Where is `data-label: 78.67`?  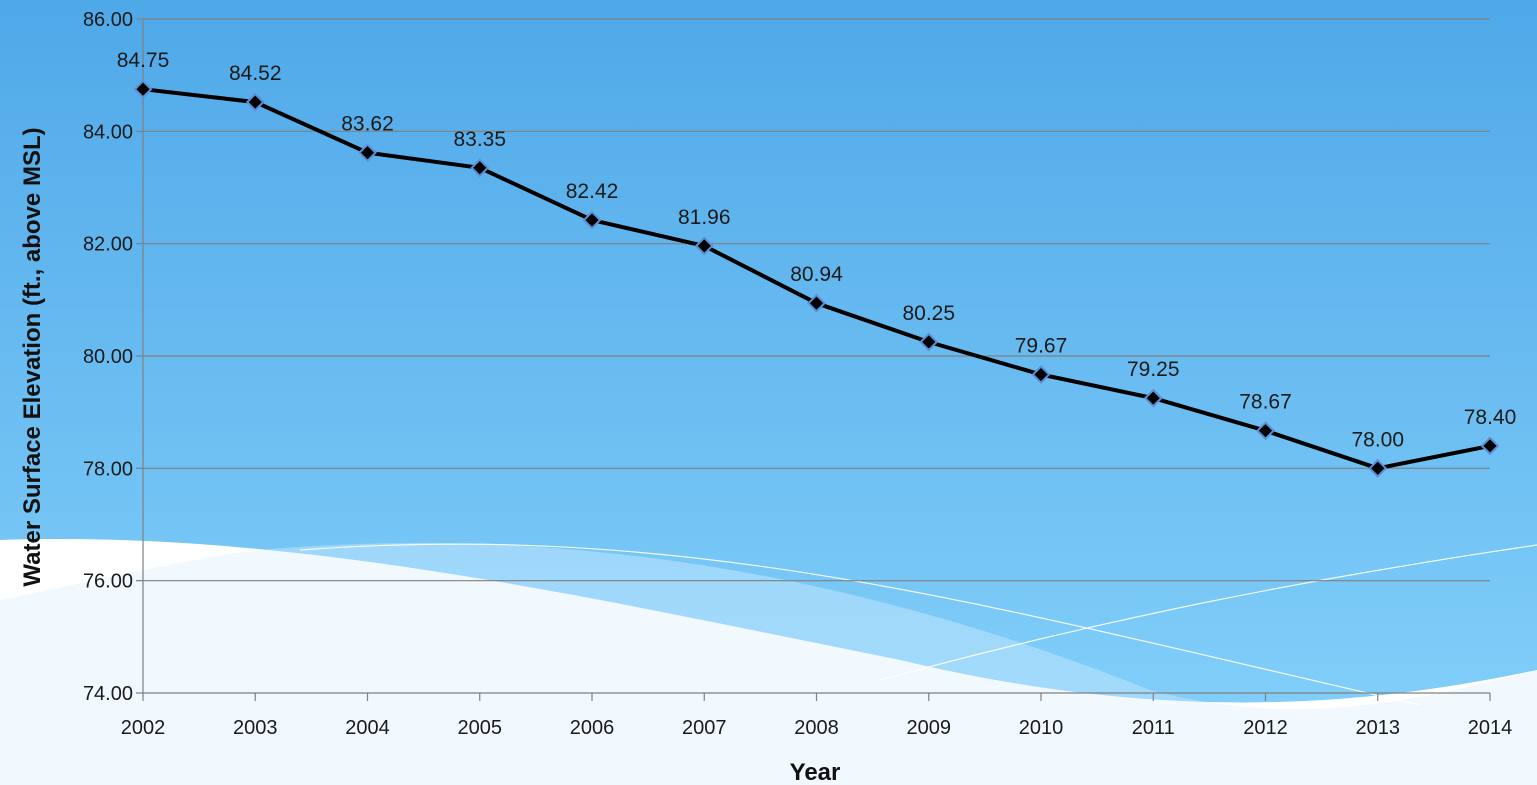 data-label: 78.67 is located at coordinates (1265, 402).